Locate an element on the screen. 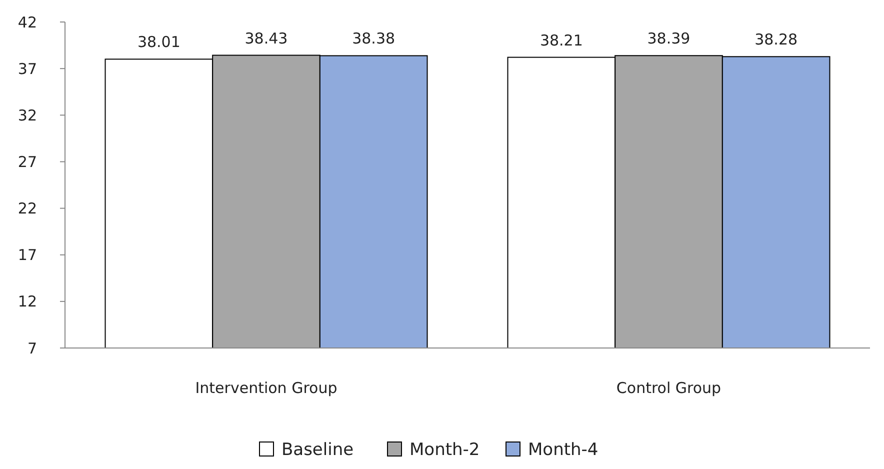  x-tick-label: Control Group is located at coordinates (669, 388).